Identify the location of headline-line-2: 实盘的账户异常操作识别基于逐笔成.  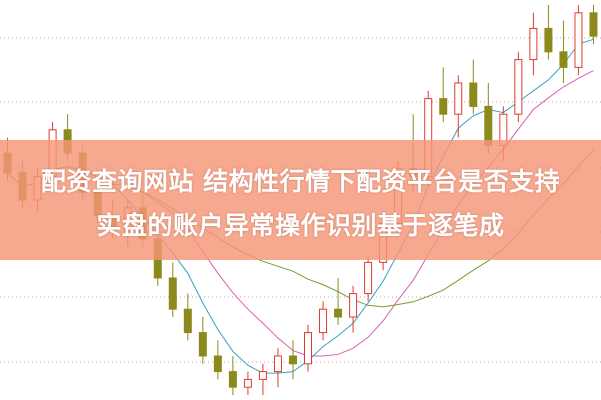
(300, 225).